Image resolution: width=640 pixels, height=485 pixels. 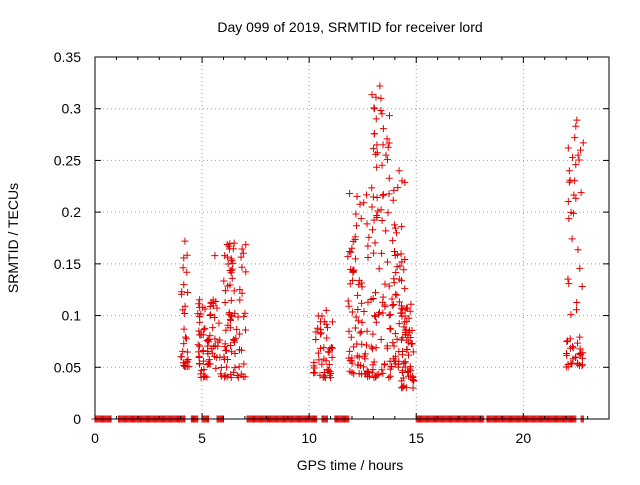 What do you see at coordinates (13, 238) in the screenshot?
I see `y-axis-label: SRMTID / TECUs` at bounding box center [13, 238].